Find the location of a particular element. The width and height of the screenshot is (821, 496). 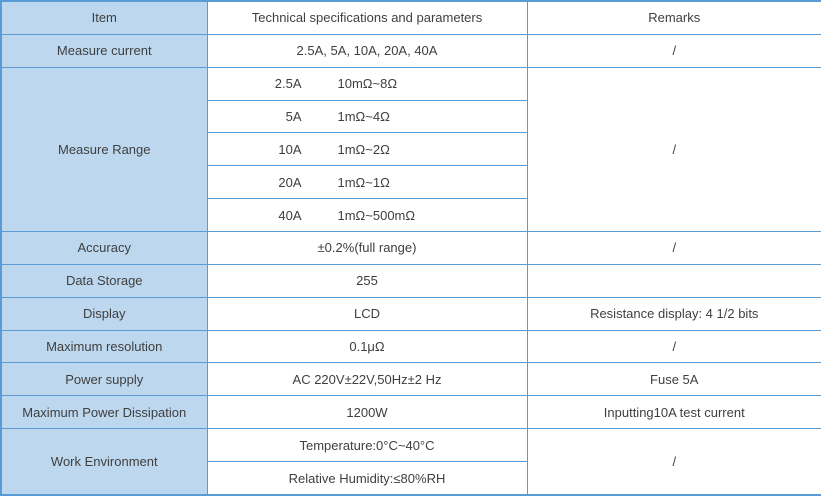

measure-range-spec-cell-3: 10A 1mΩ~2Ω is located at coordinates (367, 149).